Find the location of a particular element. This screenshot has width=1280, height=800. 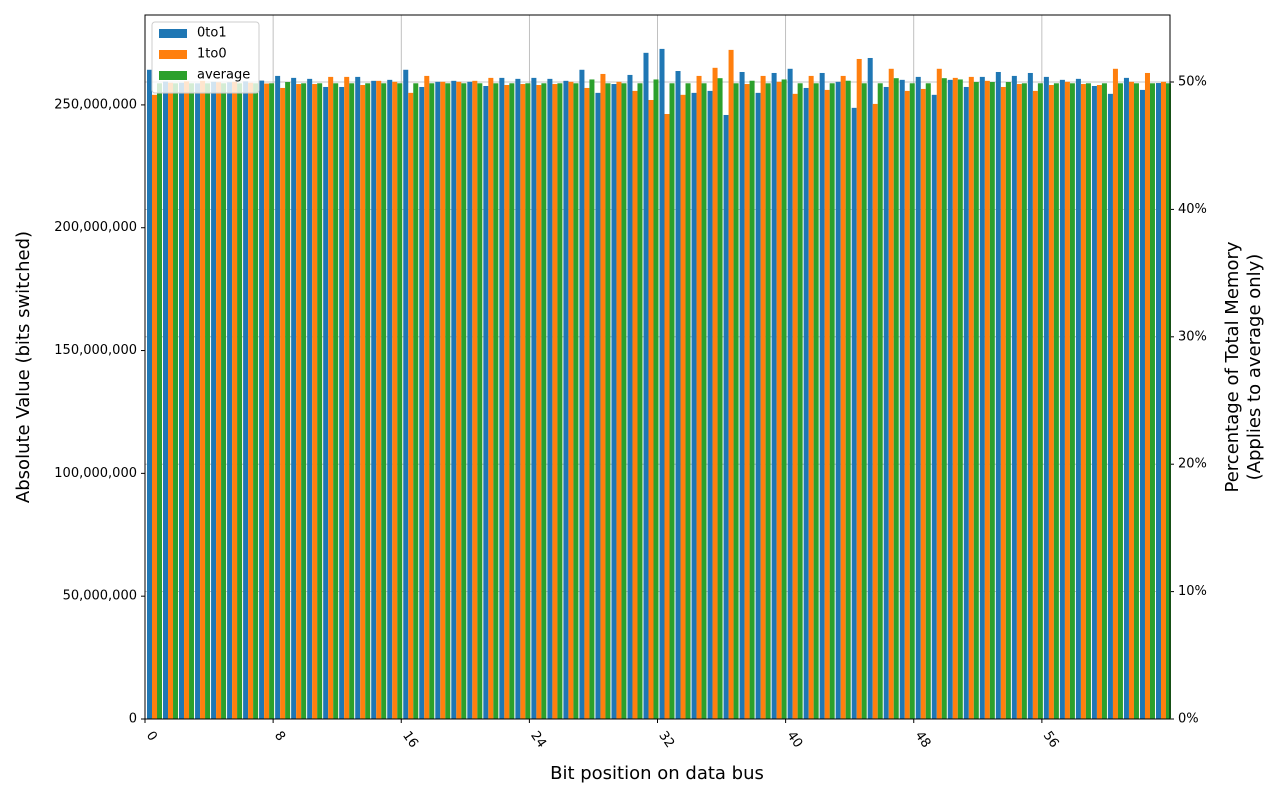

y2-tick-label: 30% is located at coordinates (1192, 336).